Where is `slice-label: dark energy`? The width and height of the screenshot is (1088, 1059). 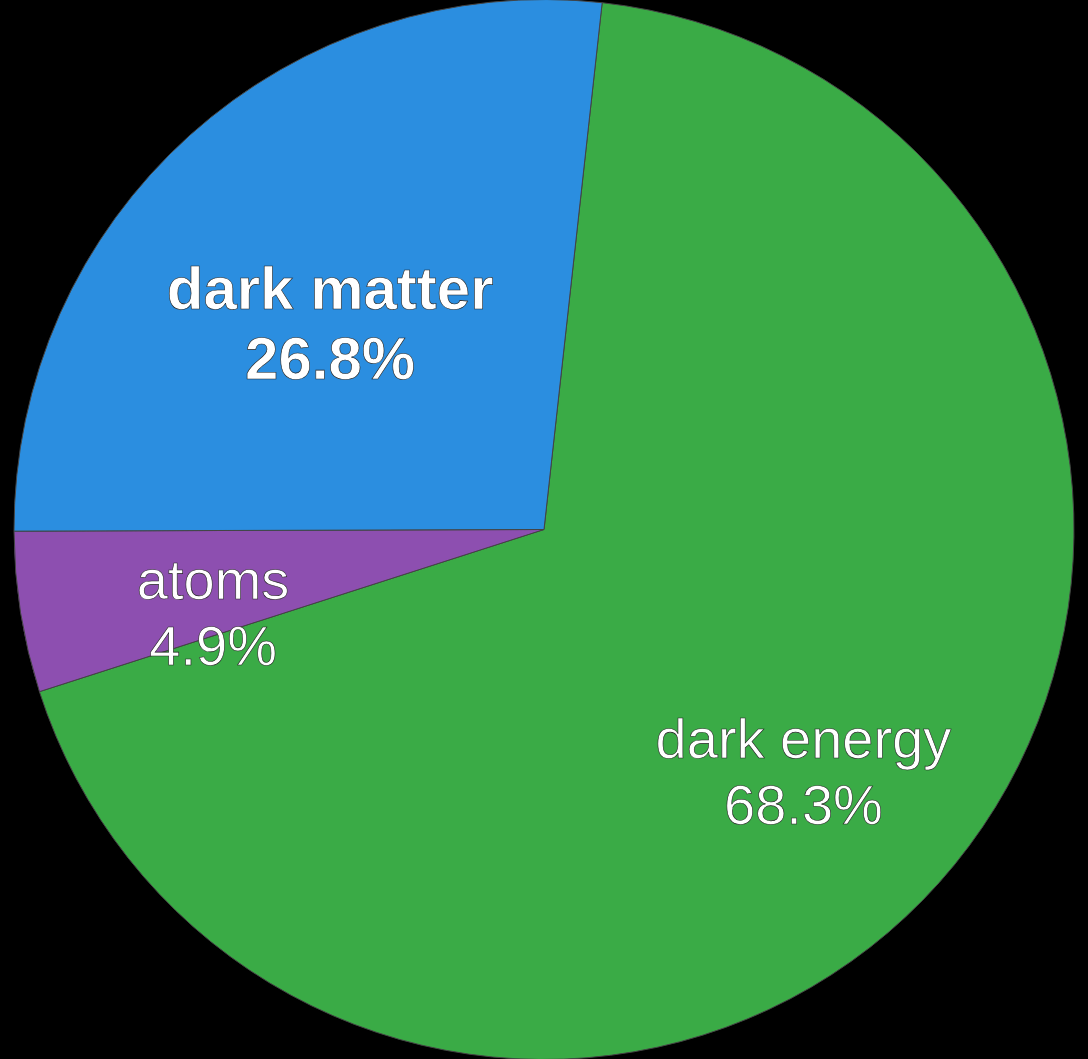
slice-label: dark energy is located at coordinates (803, 739).